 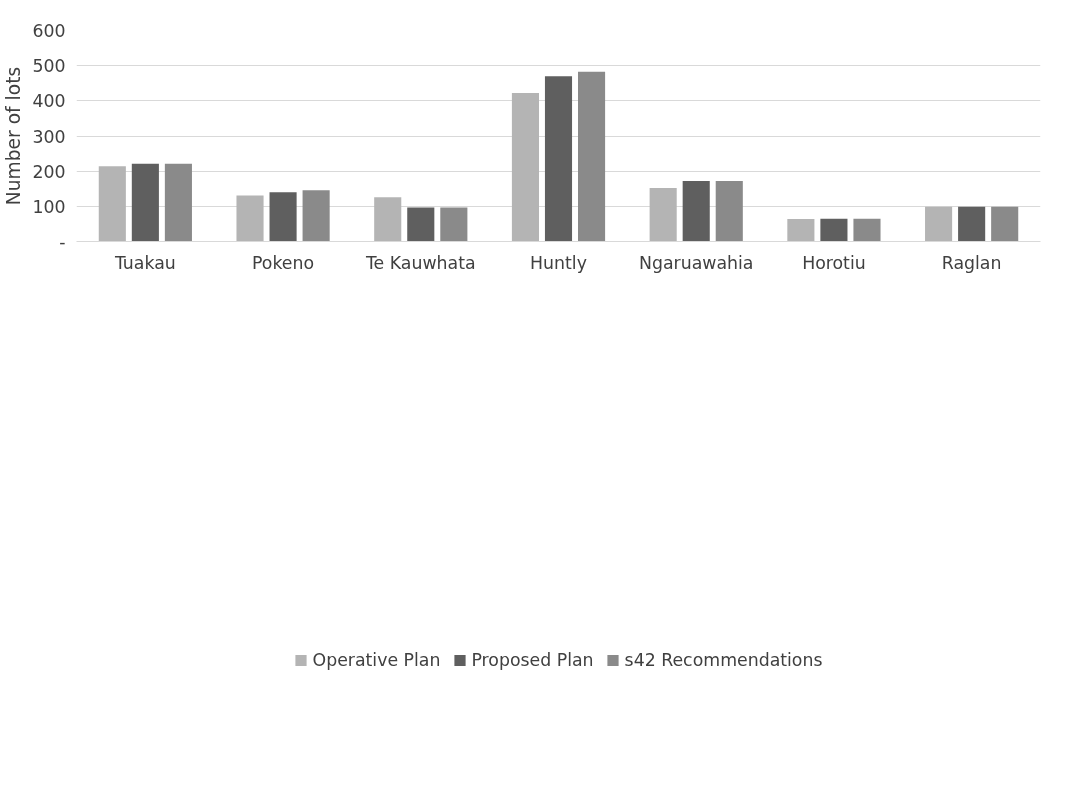 What do you see at coordinates (49, 136) in the screenshot?
I see `y-tick-label: 300` at bounding box center [49, 136].